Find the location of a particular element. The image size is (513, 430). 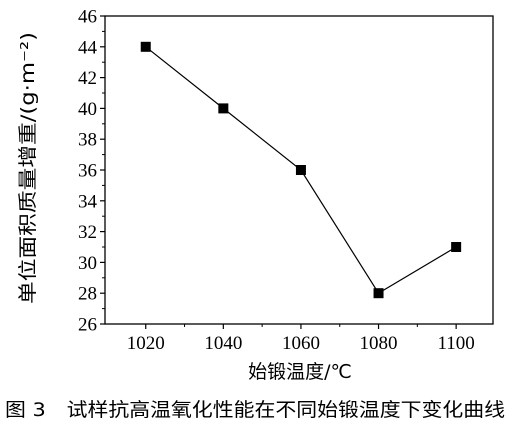

x-tick-label: 1060 is located at coordinates (301, 343).